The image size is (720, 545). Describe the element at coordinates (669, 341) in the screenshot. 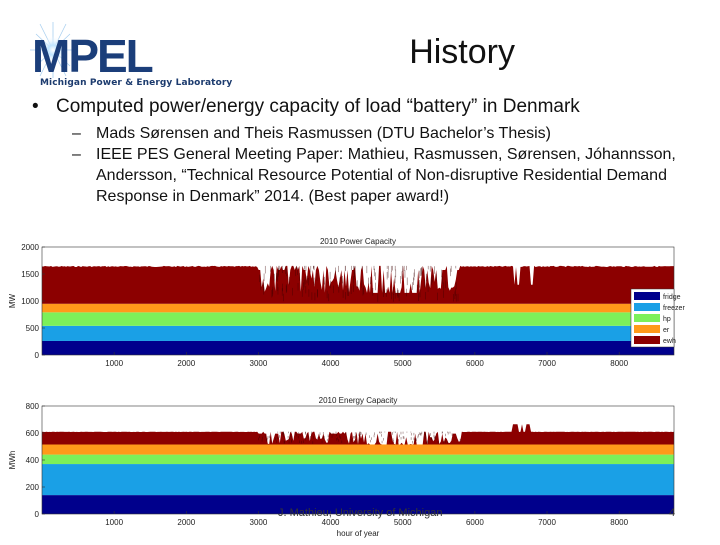

I see `legend-label-ewh: ewh` at that location.